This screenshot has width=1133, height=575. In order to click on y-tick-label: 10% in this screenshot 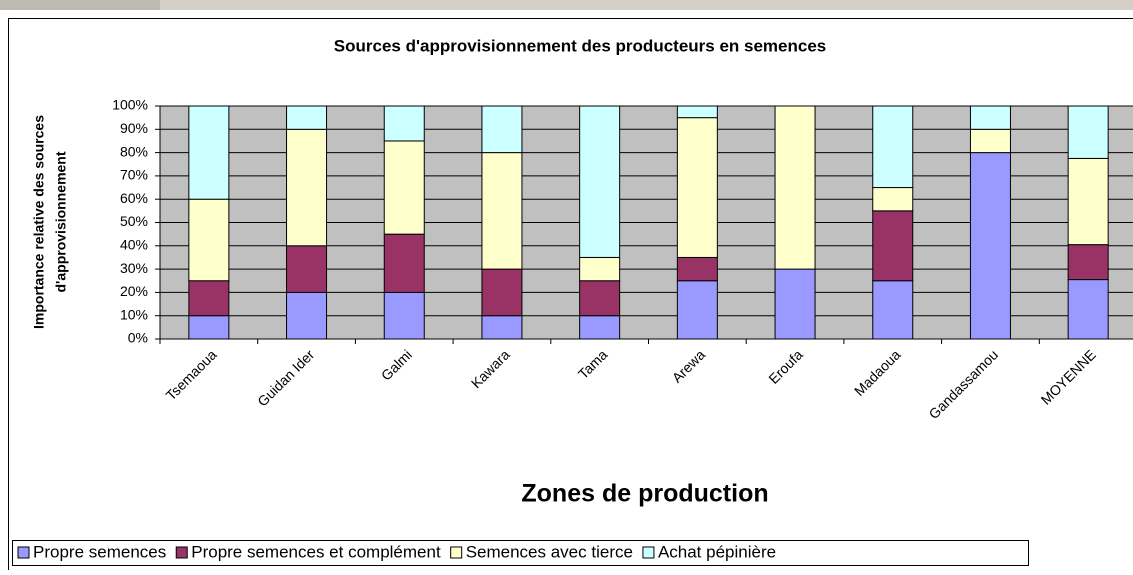, I will do `click(134, 314)`.